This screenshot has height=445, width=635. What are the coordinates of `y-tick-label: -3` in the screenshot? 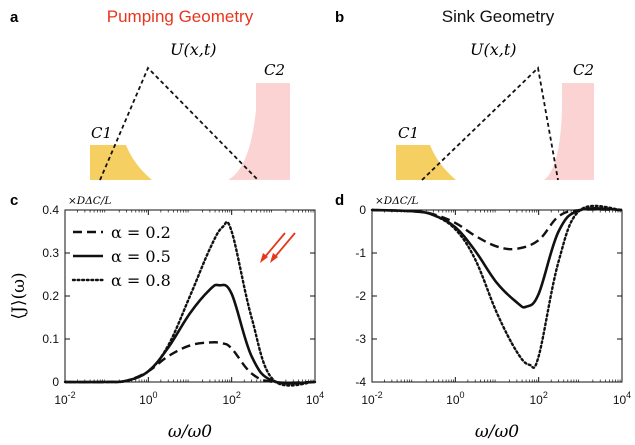 It's located at (360, 339).